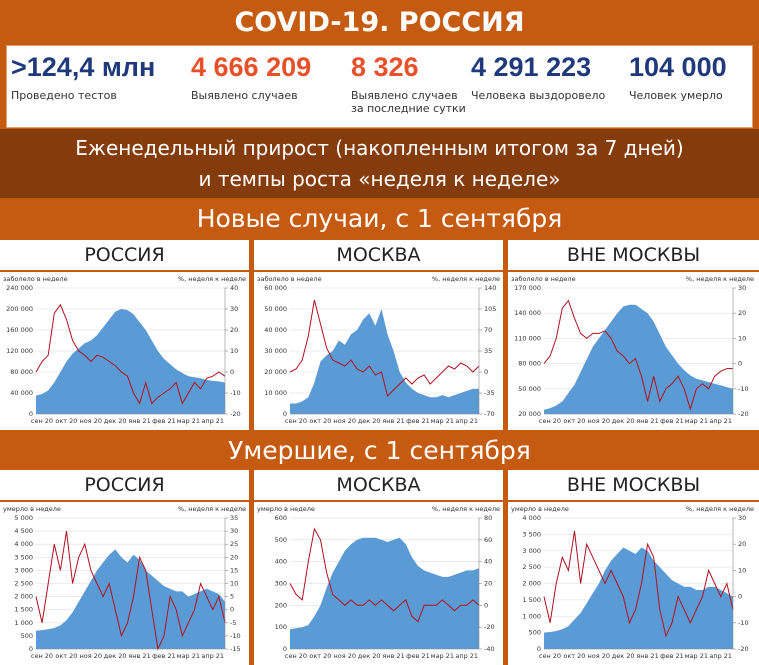 Image resolution: width=759 pixels, height=665 pixels. I want to click on y2-tick-label: 20, so click(742, 313).